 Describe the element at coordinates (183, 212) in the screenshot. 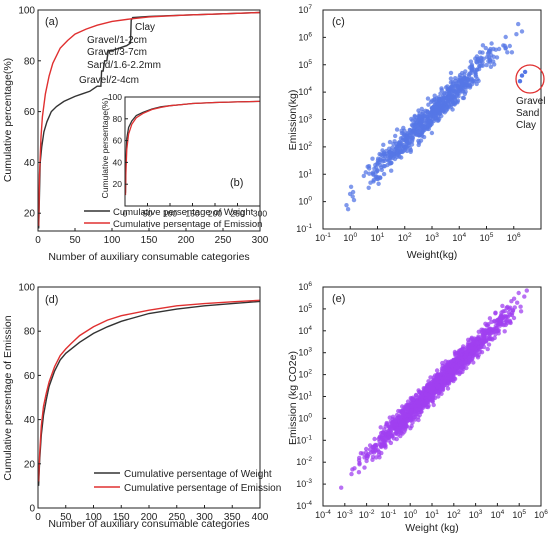

I see `legend-weight-label: Cumulative persentage of Weight` at that location.